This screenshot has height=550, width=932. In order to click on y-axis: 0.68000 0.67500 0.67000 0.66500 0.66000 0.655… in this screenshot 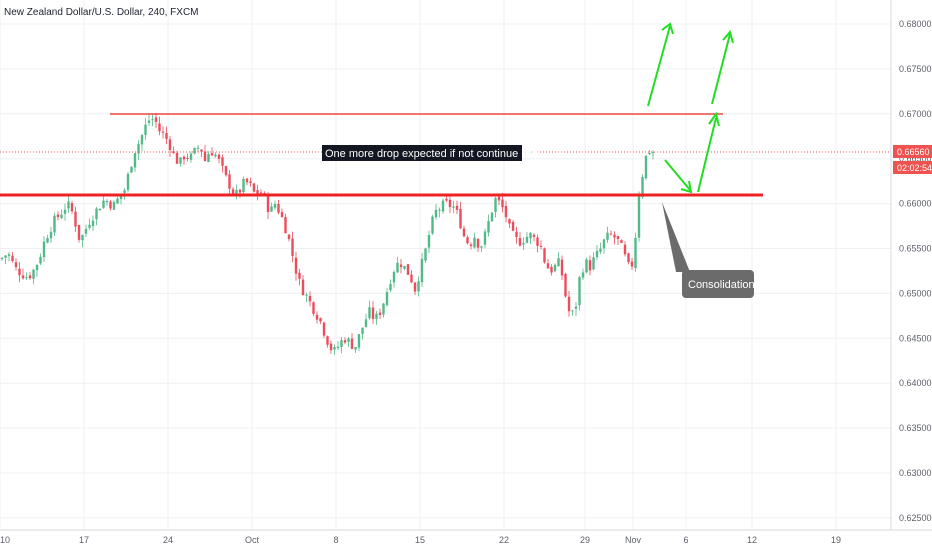, I will do `click(915, 271)`.